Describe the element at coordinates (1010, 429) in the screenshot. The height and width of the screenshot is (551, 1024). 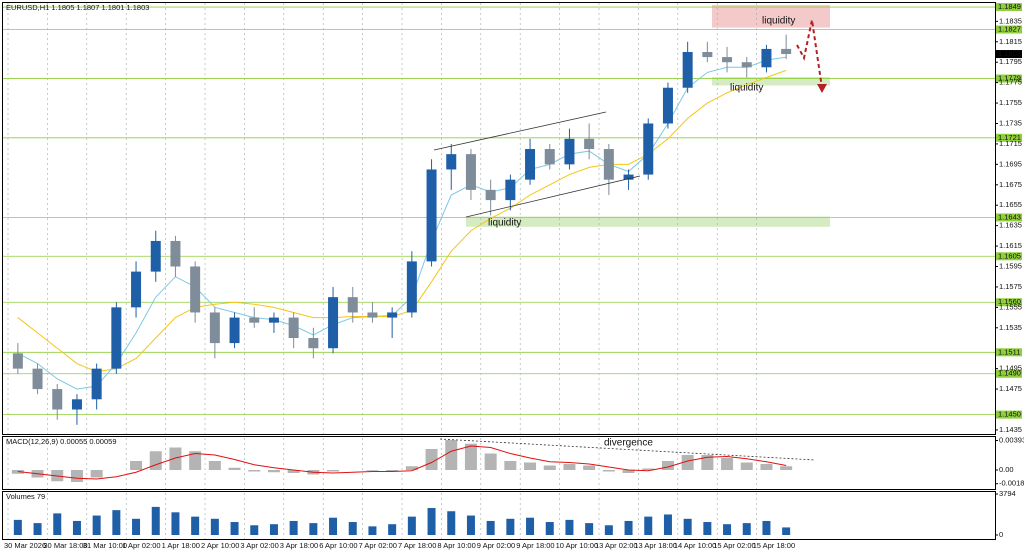
I see `y-tick-label: 1.1435` at that location.